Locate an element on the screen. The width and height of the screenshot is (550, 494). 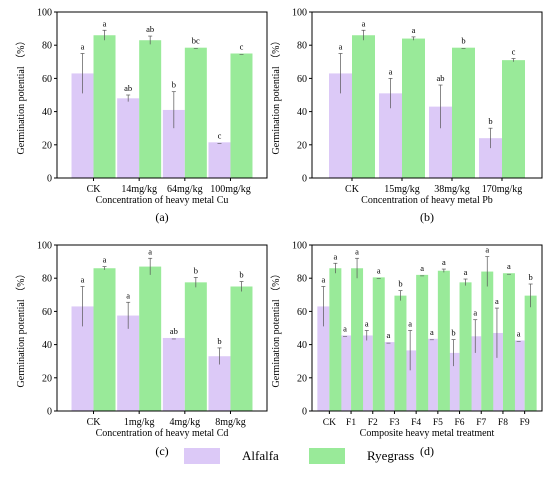
panel-1-xtick-label-1: 15mg/kg is located at coordinates (402, 189).